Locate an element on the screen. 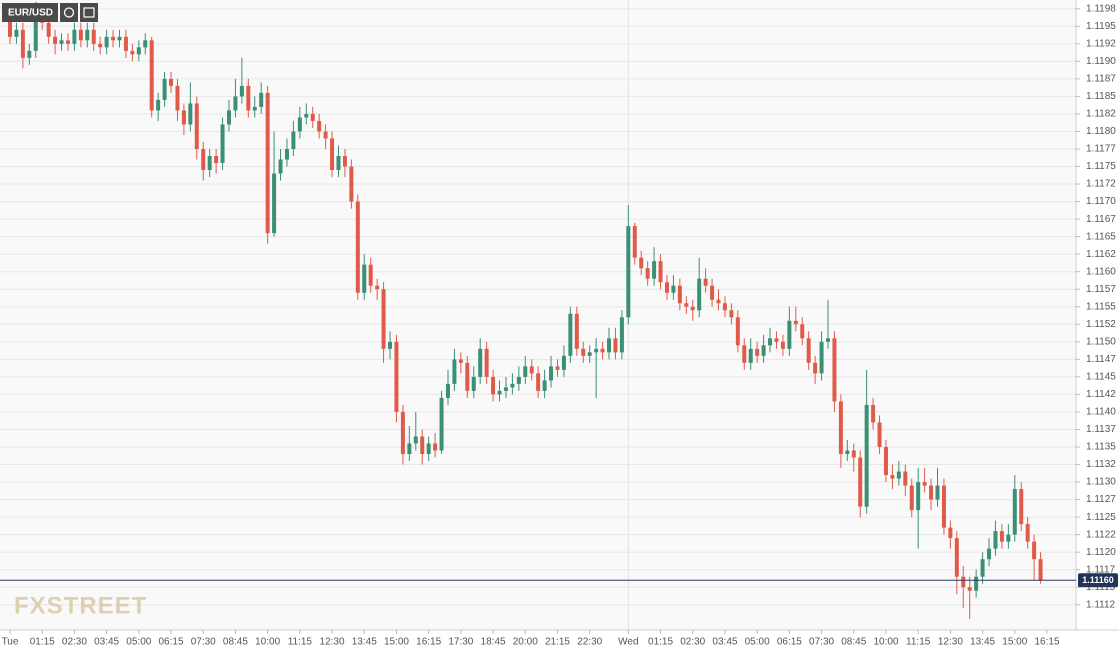 The width and height of the screenshot is (1119, 655). x-tick-label: 22:30 is located at coordinates (589, 642).